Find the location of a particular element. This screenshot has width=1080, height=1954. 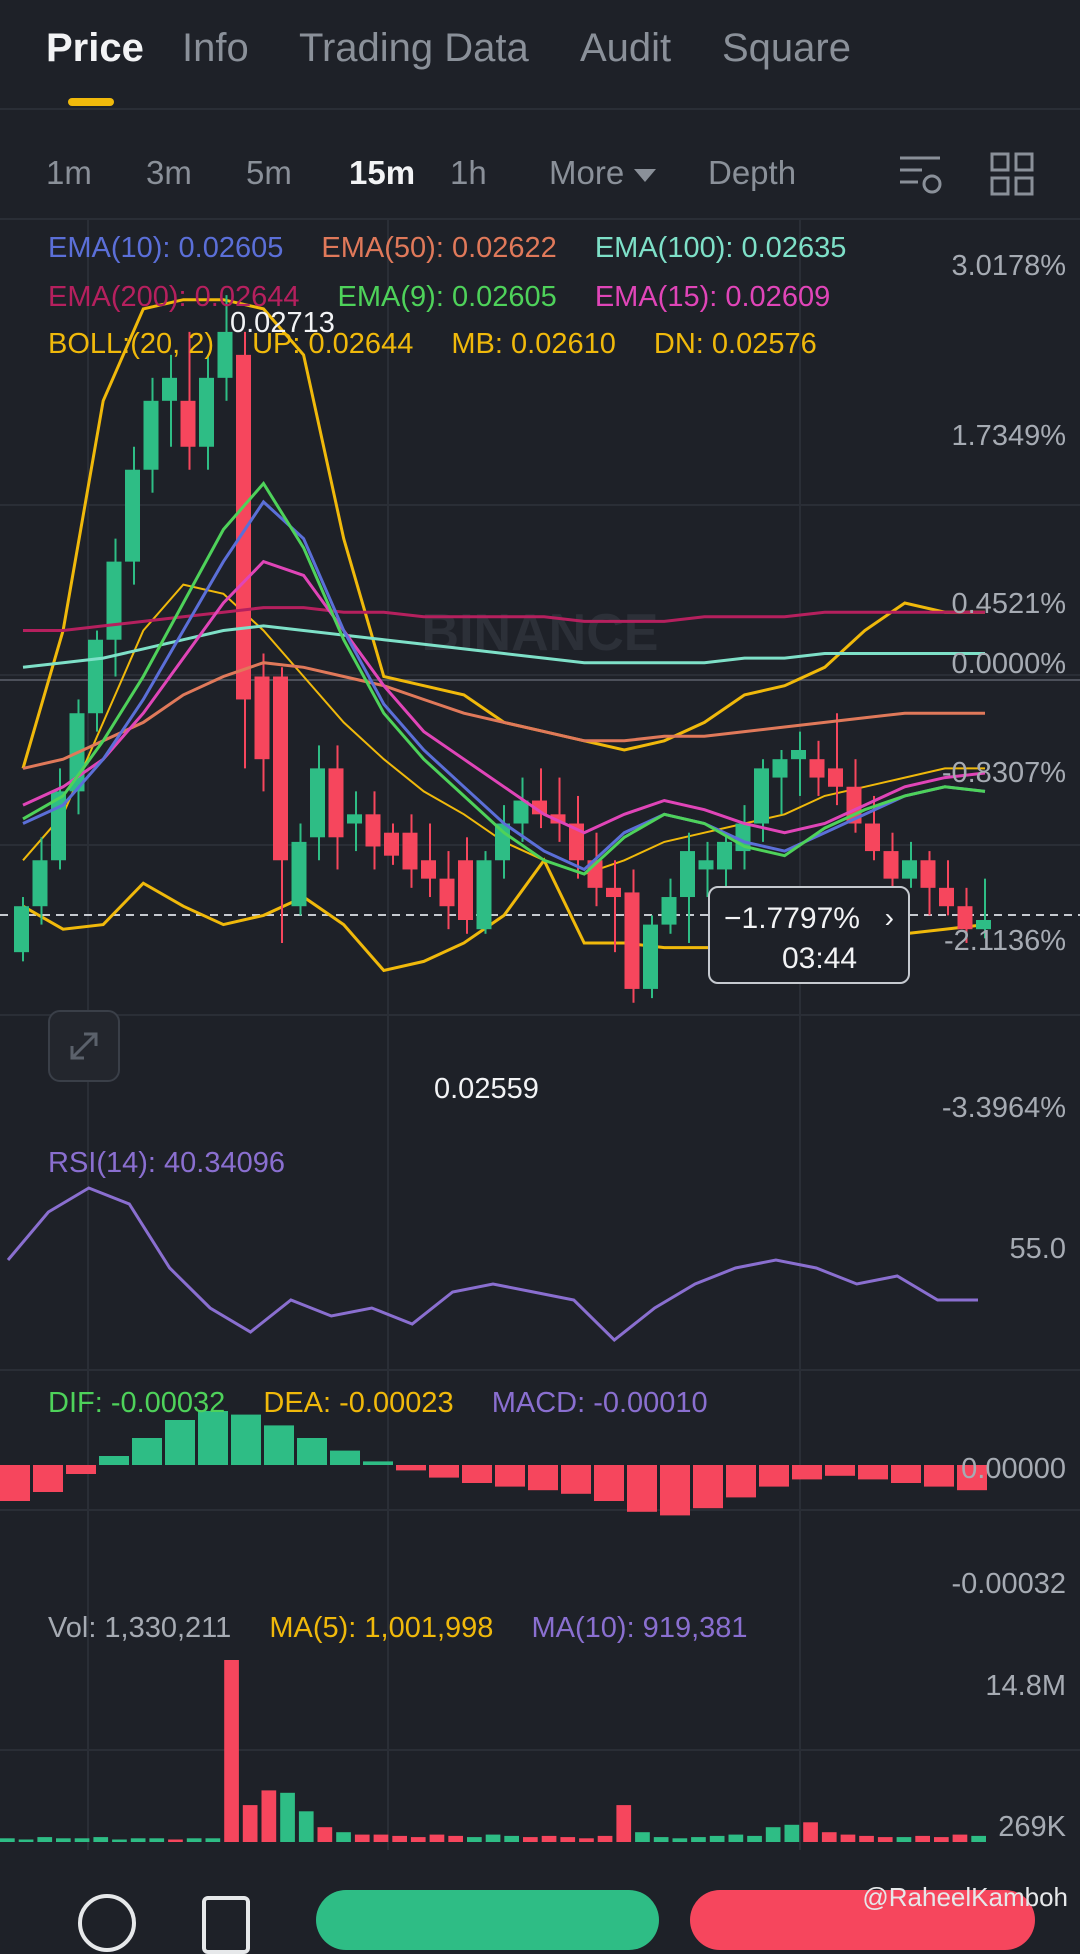

rsi-line is located at coordinates (492, 1264).